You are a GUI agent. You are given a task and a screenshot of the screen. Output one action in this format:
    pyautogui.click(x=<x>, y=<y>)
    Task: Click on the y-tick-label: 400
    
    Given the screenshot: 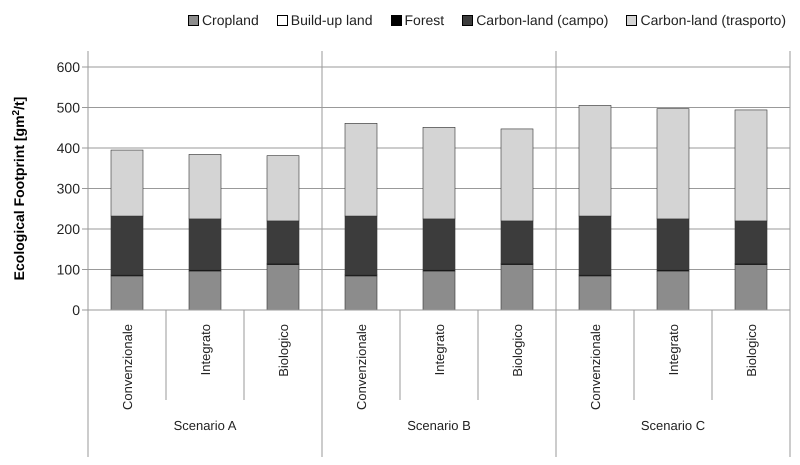 What is the action you would take?
    pyautogui.click(x=68, y=148)
    